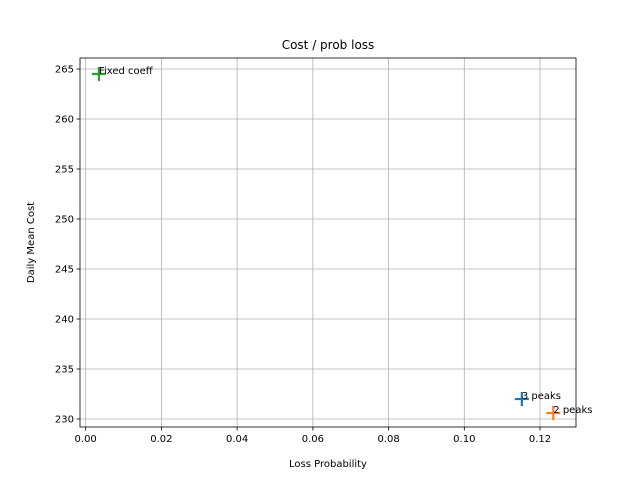  What do you see at coordinates (64, 120) in the screenshot?
I see `y-tick-label: 260` at bounding box center [64, 120].